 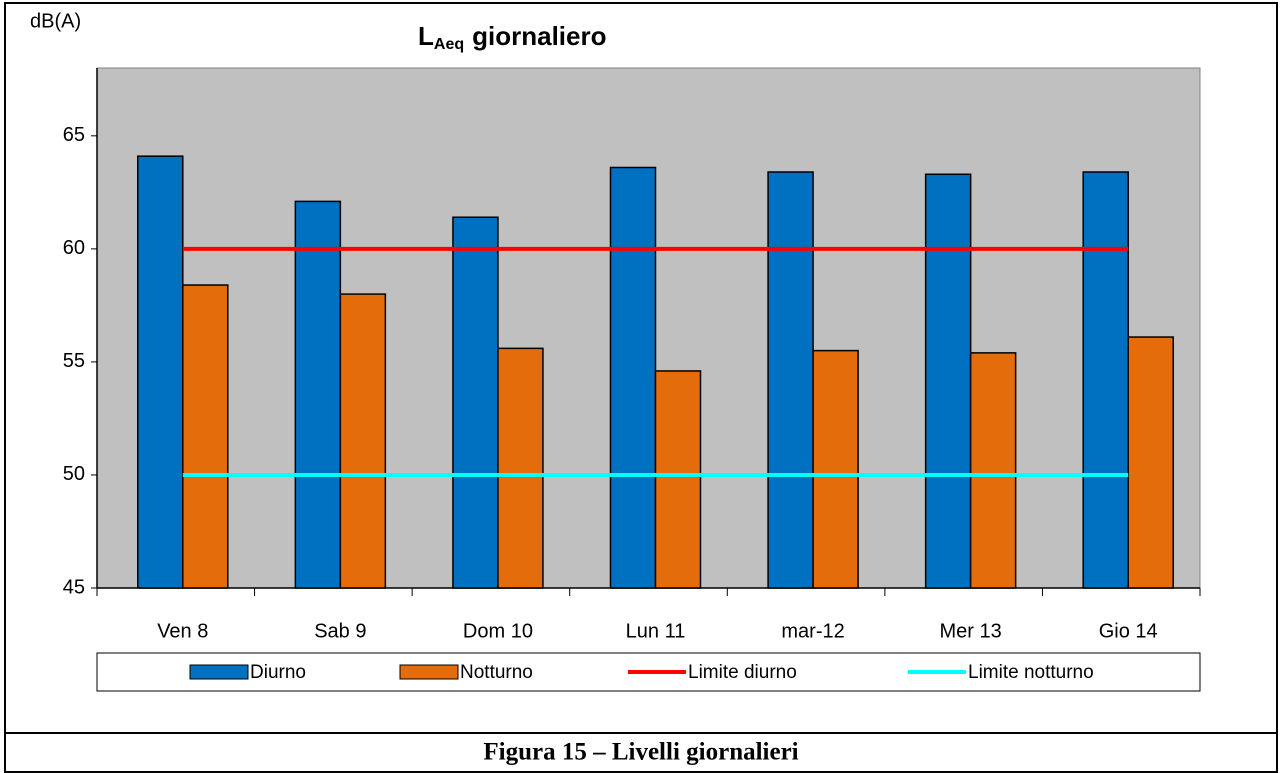 I want to click on y-tick-label: 50, so click(x=74, y=474).